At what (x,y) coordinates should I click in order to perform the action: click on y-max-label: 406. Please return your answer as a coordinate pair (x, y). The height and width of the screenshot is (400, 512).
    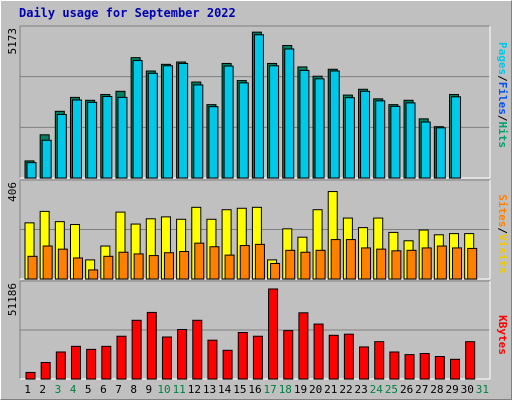
    Looking at the image, I should click on (12, 192).